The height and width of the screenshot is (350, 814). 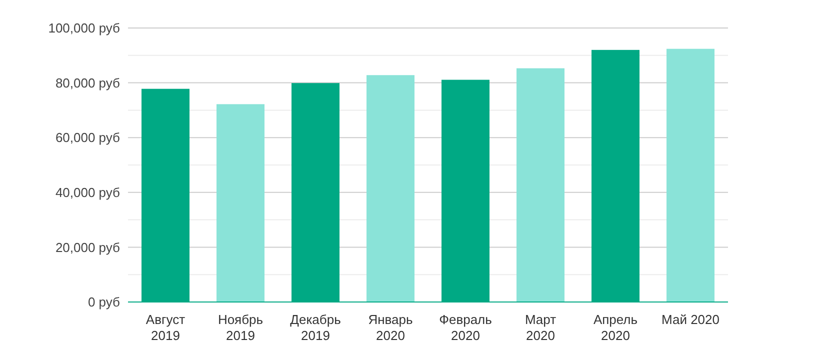 I want to click on y-tick-label: 20,000 руб, so click(x=87, y=247).